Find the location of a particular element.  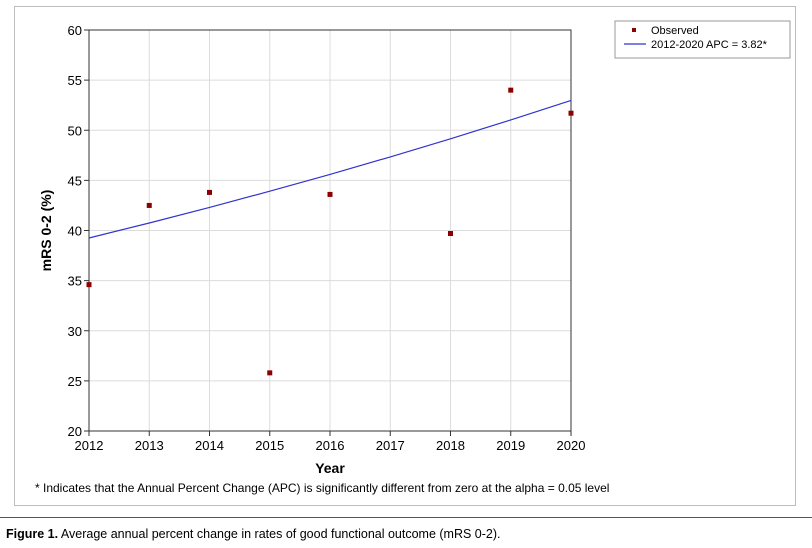

y-tick-label: 60 is located at coordinates (75, 30).